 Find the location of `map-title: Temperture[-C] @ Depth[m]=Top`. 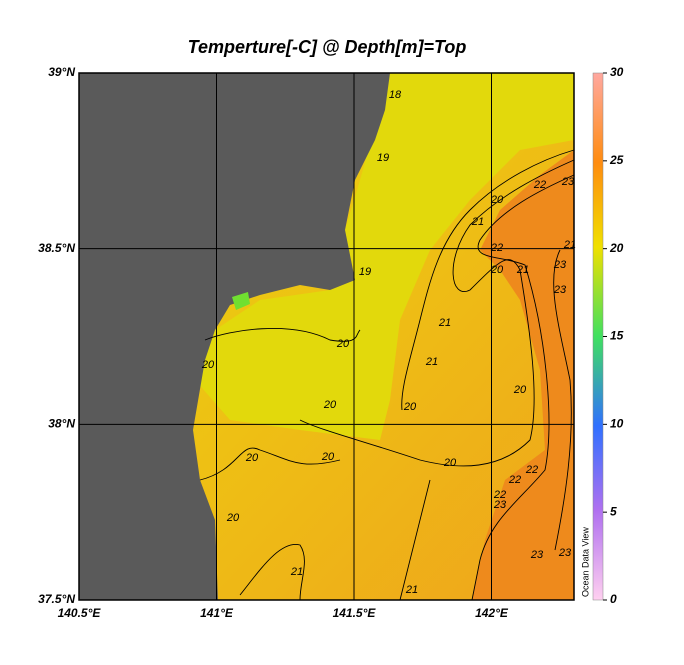

map-title: Temperture[-C] @ Depth[m]=Top is located at coordinates (327, 47).